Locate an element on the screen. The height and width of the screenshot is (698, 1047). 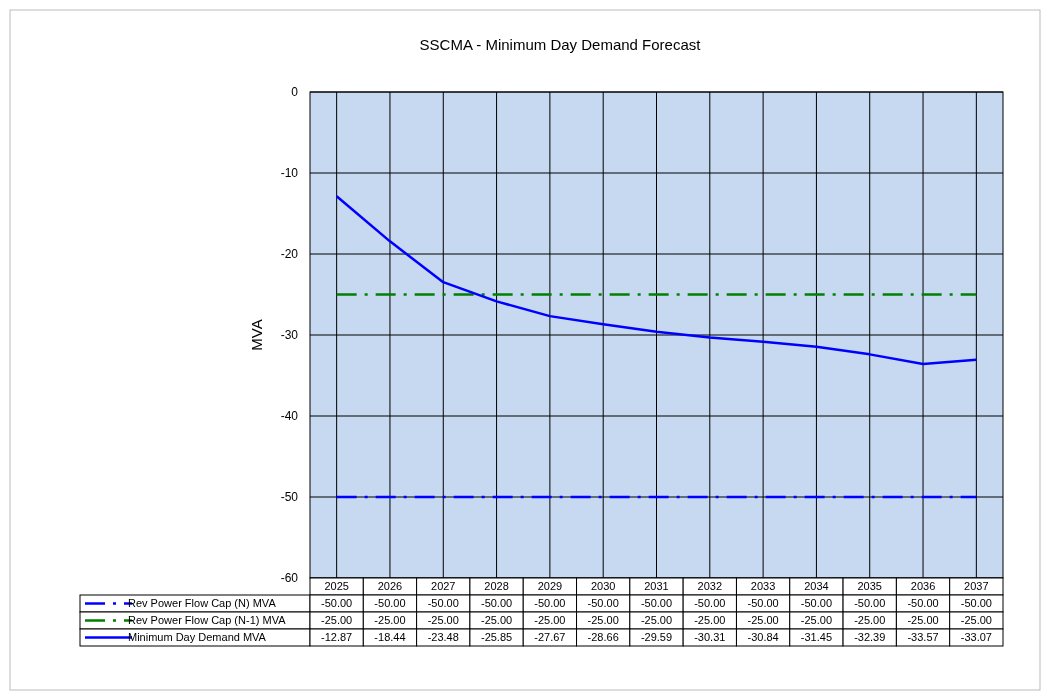
x-tick-label: 2029 is located at coordinates (550, 586).